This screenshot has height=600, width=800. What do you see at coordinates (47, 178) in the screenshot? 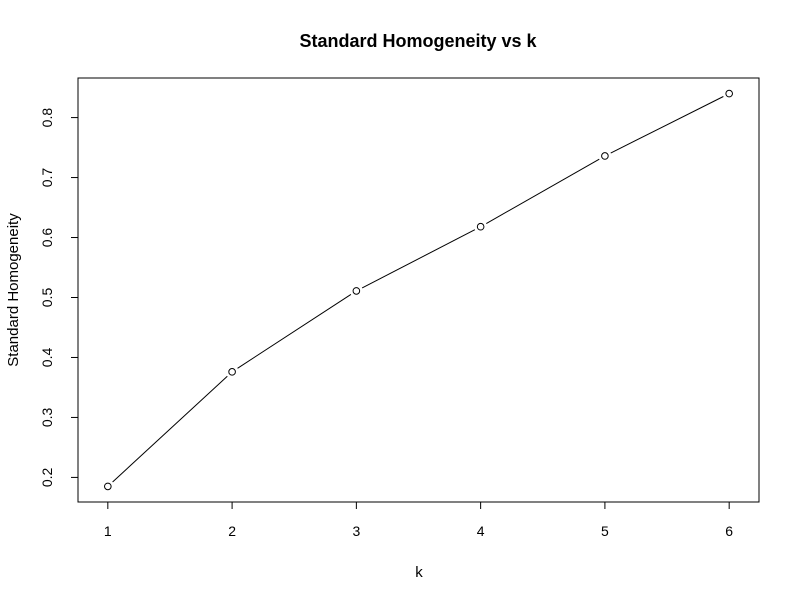
I see `y-tick-label: 0.7` at bounding box center [47, 178].